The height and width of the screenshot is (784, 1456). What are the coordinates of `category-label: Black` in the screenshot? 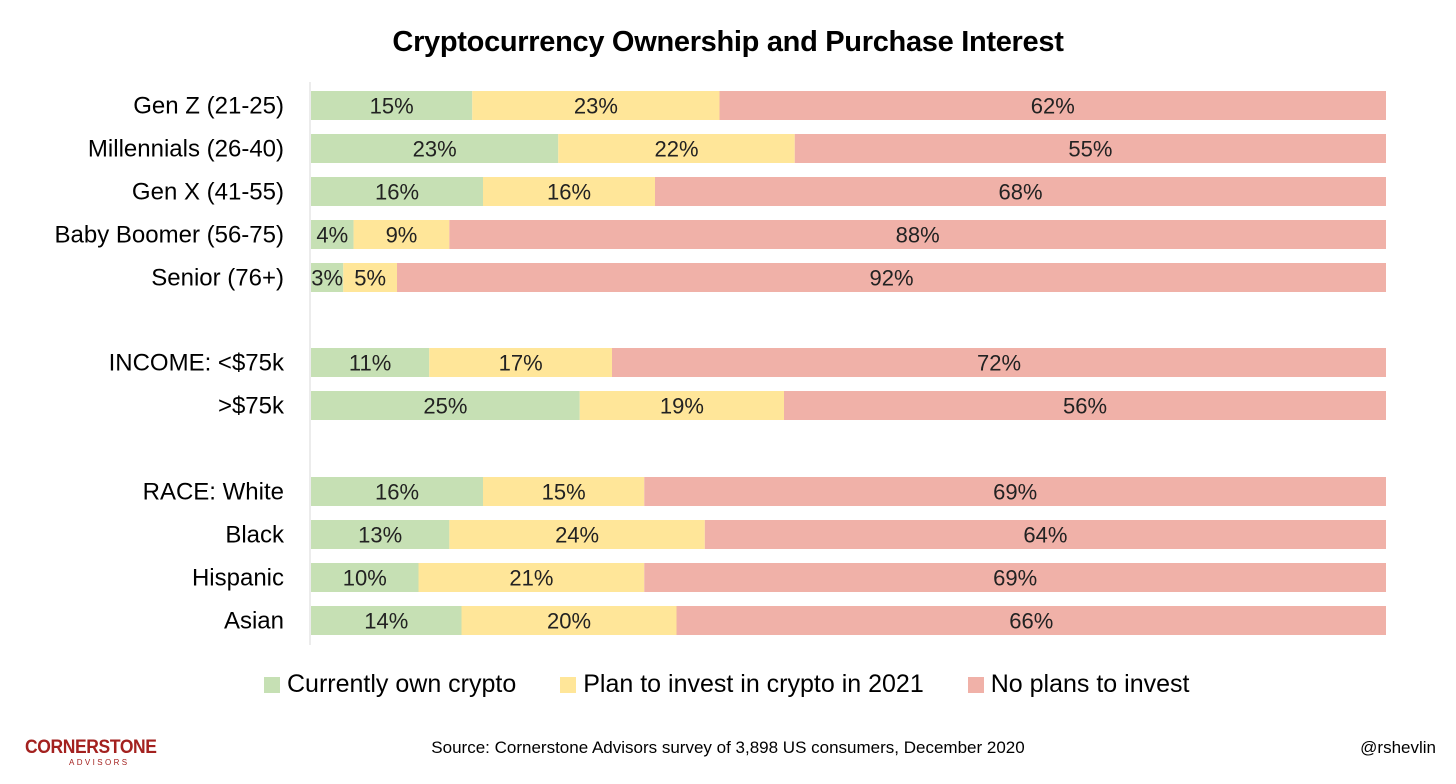 It's located at (255, 535).